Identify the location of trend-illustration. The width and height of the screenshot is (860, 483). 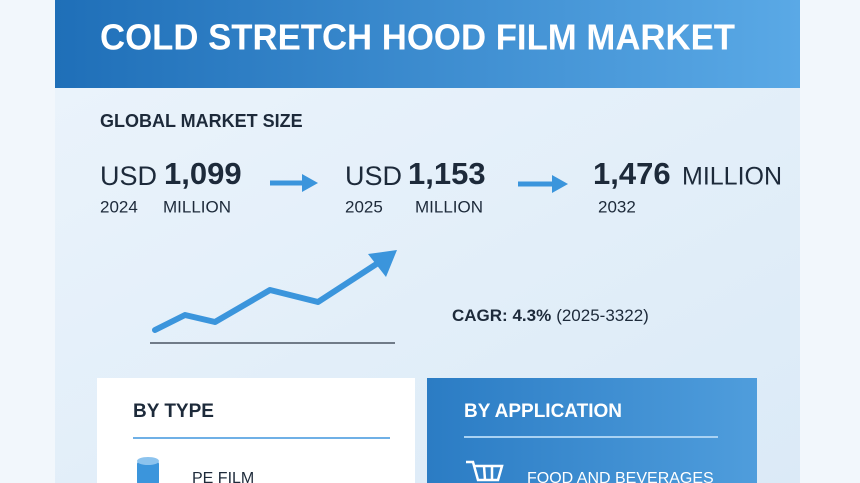
(273, 297).